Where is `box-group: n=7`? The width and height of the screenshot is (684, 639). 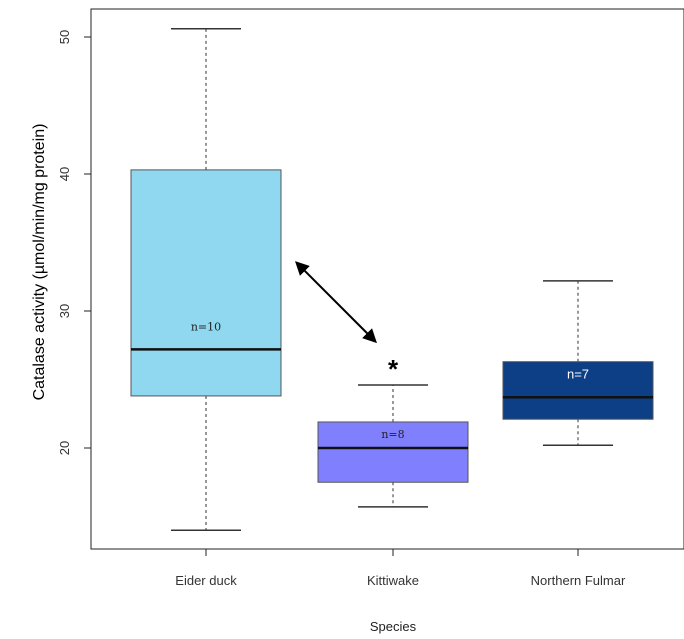 box-group: n=7 is located at coordinates (578, 363).